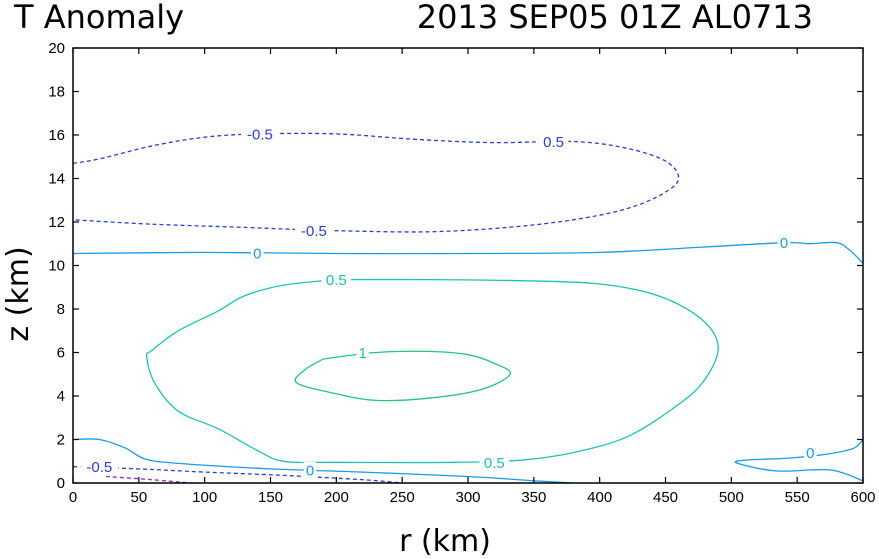 The width and height of the screenshot is (879, 559). What do you see at coordinates (615, 18) in the screenshot?
I see `chart-title-right: 2013 SEP05 01Z AL0713` at bounding box center [615, 18].